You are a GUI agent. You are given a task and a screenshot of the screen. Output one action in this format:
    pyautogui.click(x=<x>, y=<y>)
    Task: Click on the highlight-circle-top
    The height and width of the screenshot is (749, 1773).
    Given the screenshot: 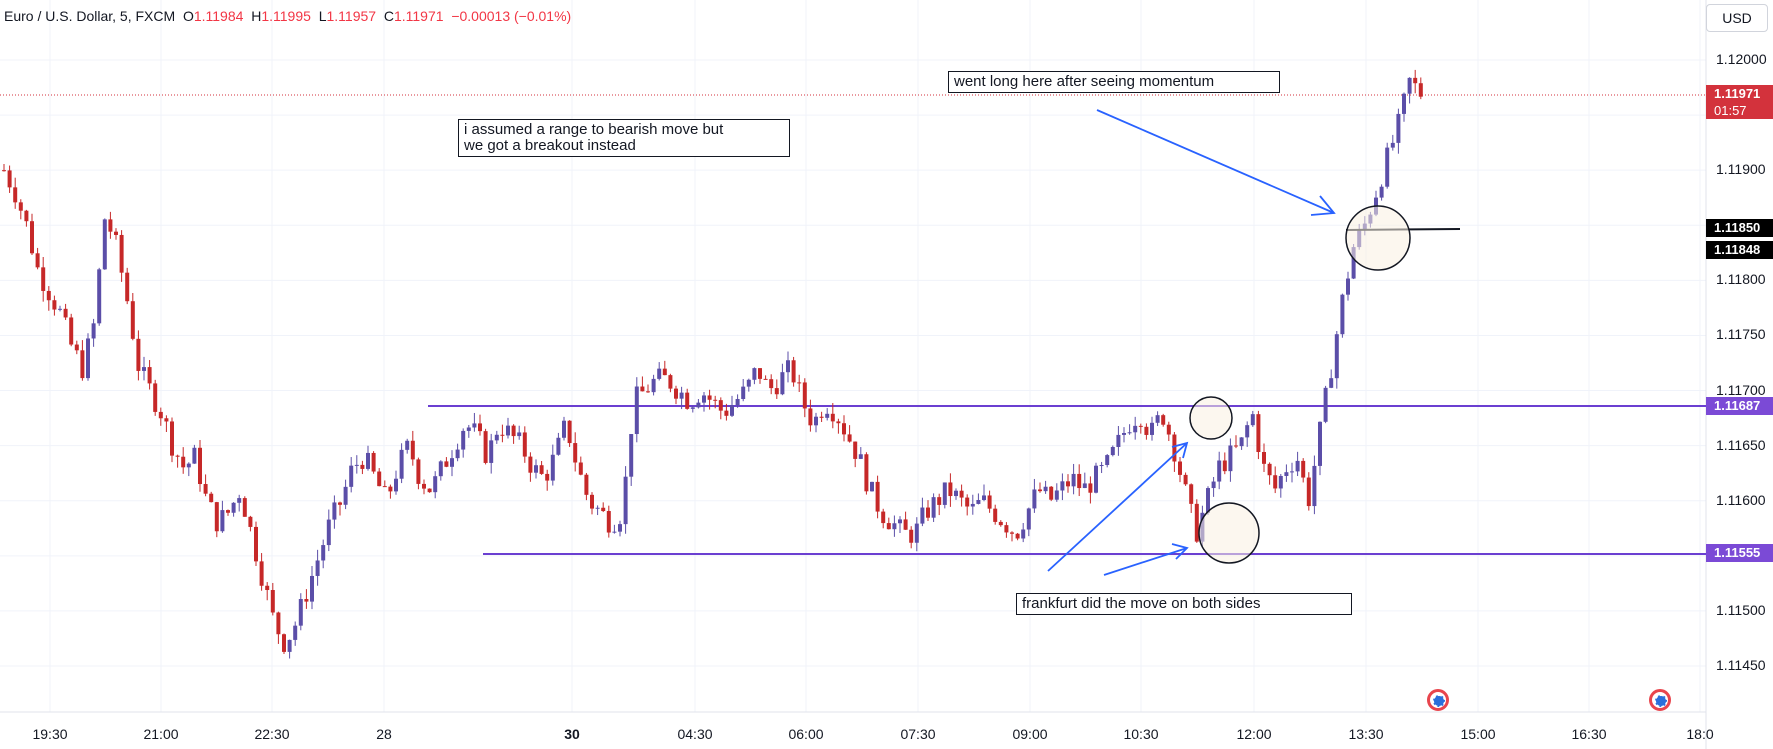 What is the action you would take?
    pyautogui.click(x=1211, y=418)
    